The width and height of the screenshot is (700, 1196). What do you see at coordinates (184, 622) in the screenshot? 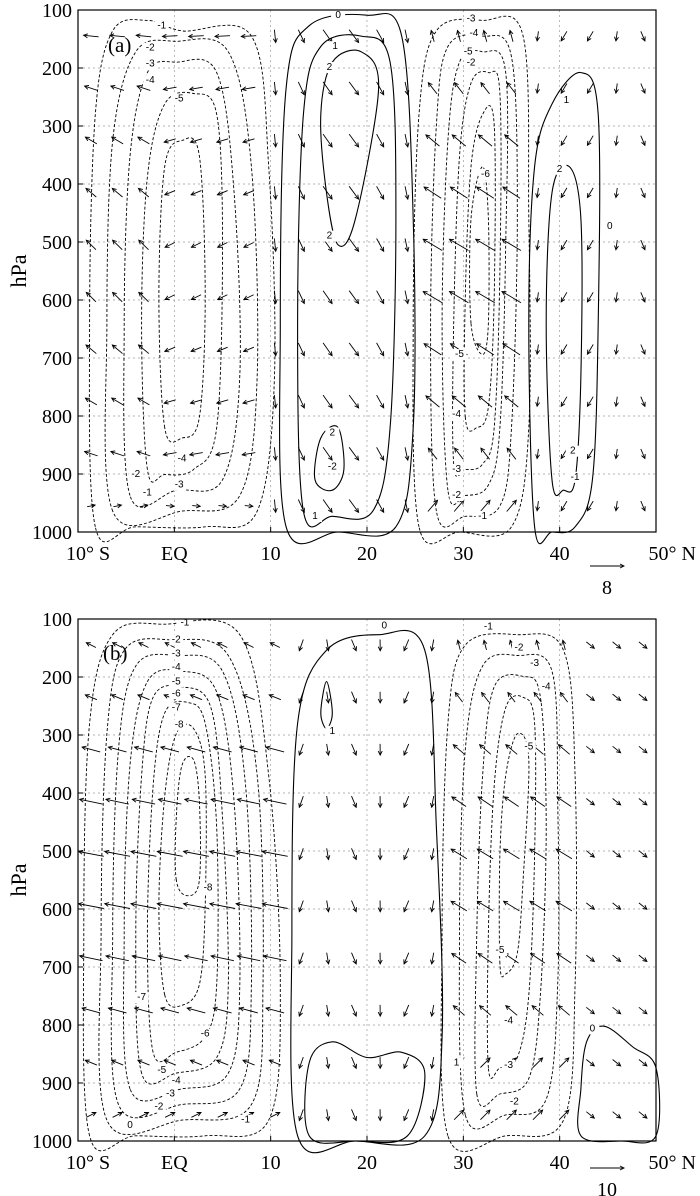
I see `contour-label: -1` at bounding box center [184, 622].